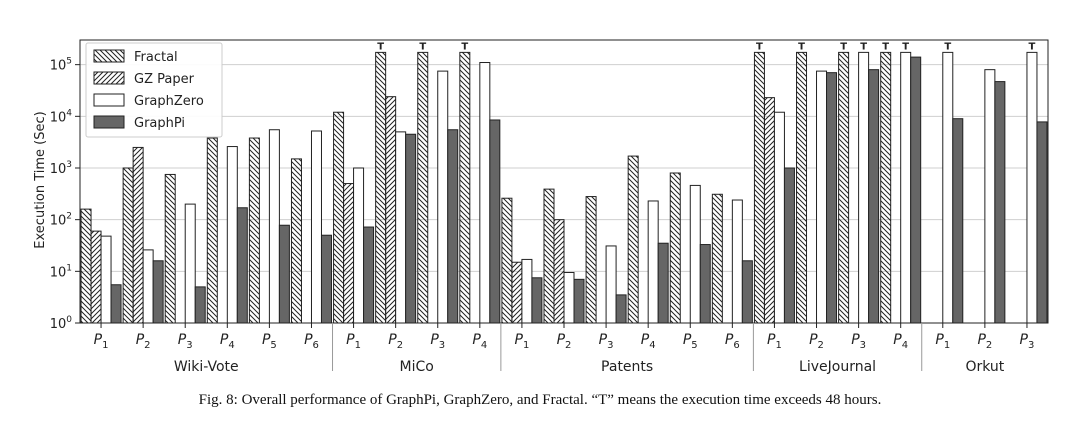 This screenshot has width=1080, height=428. What do you see at coordinates (169, 101) in the screenshot?
I see `legend-label: GraphZero` at bounding box center [169, 101].